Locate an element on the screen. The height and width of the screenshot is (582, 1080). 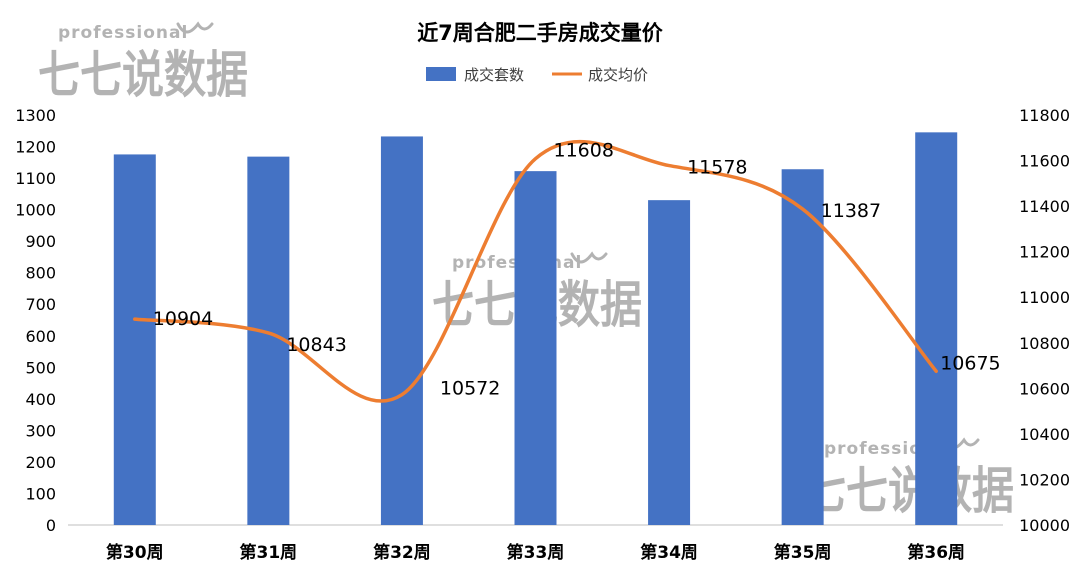
bar-第33周 is located at coordinates (535, 348).